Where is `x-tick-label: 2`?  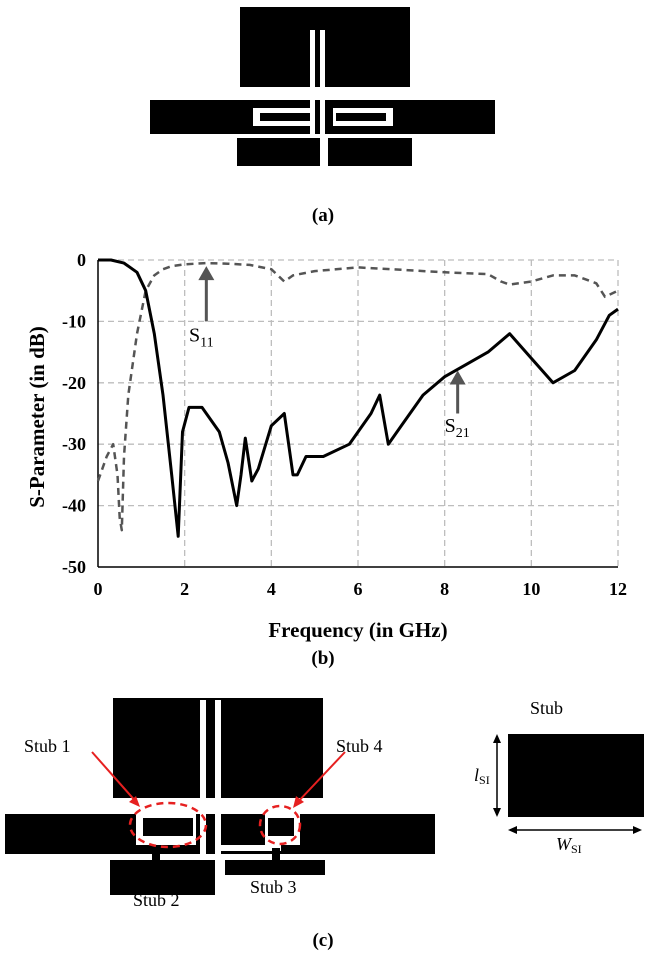 x-tick-label: 2 is located at coordinates (184, 589).